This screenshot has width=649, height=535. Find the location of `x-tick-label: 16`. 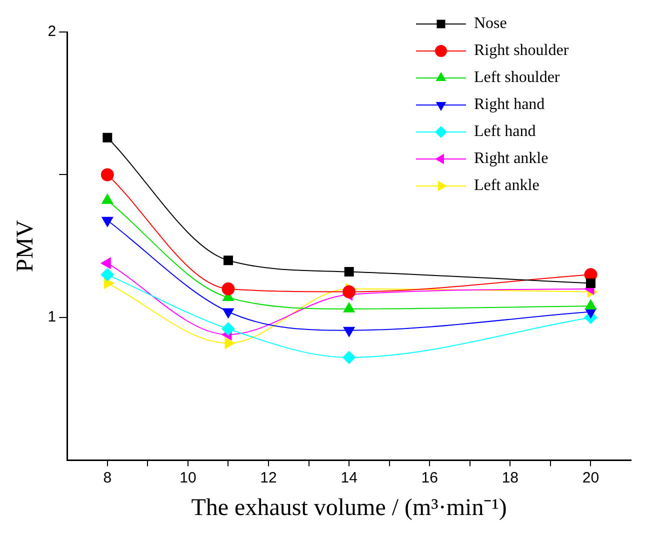

x-tick-label: 16 is located at coordinates (429, 477).